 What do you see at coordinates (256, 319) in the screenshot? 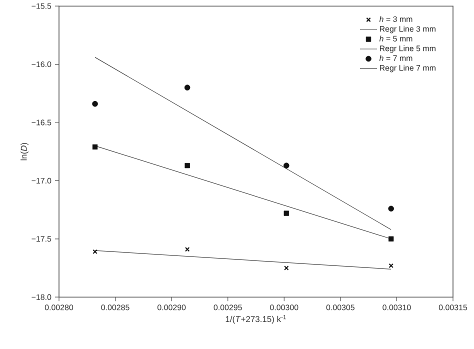
I see `x-axis-title: 1/(T+273.15) k$^{-1}$` at bounding box center [256, 319].